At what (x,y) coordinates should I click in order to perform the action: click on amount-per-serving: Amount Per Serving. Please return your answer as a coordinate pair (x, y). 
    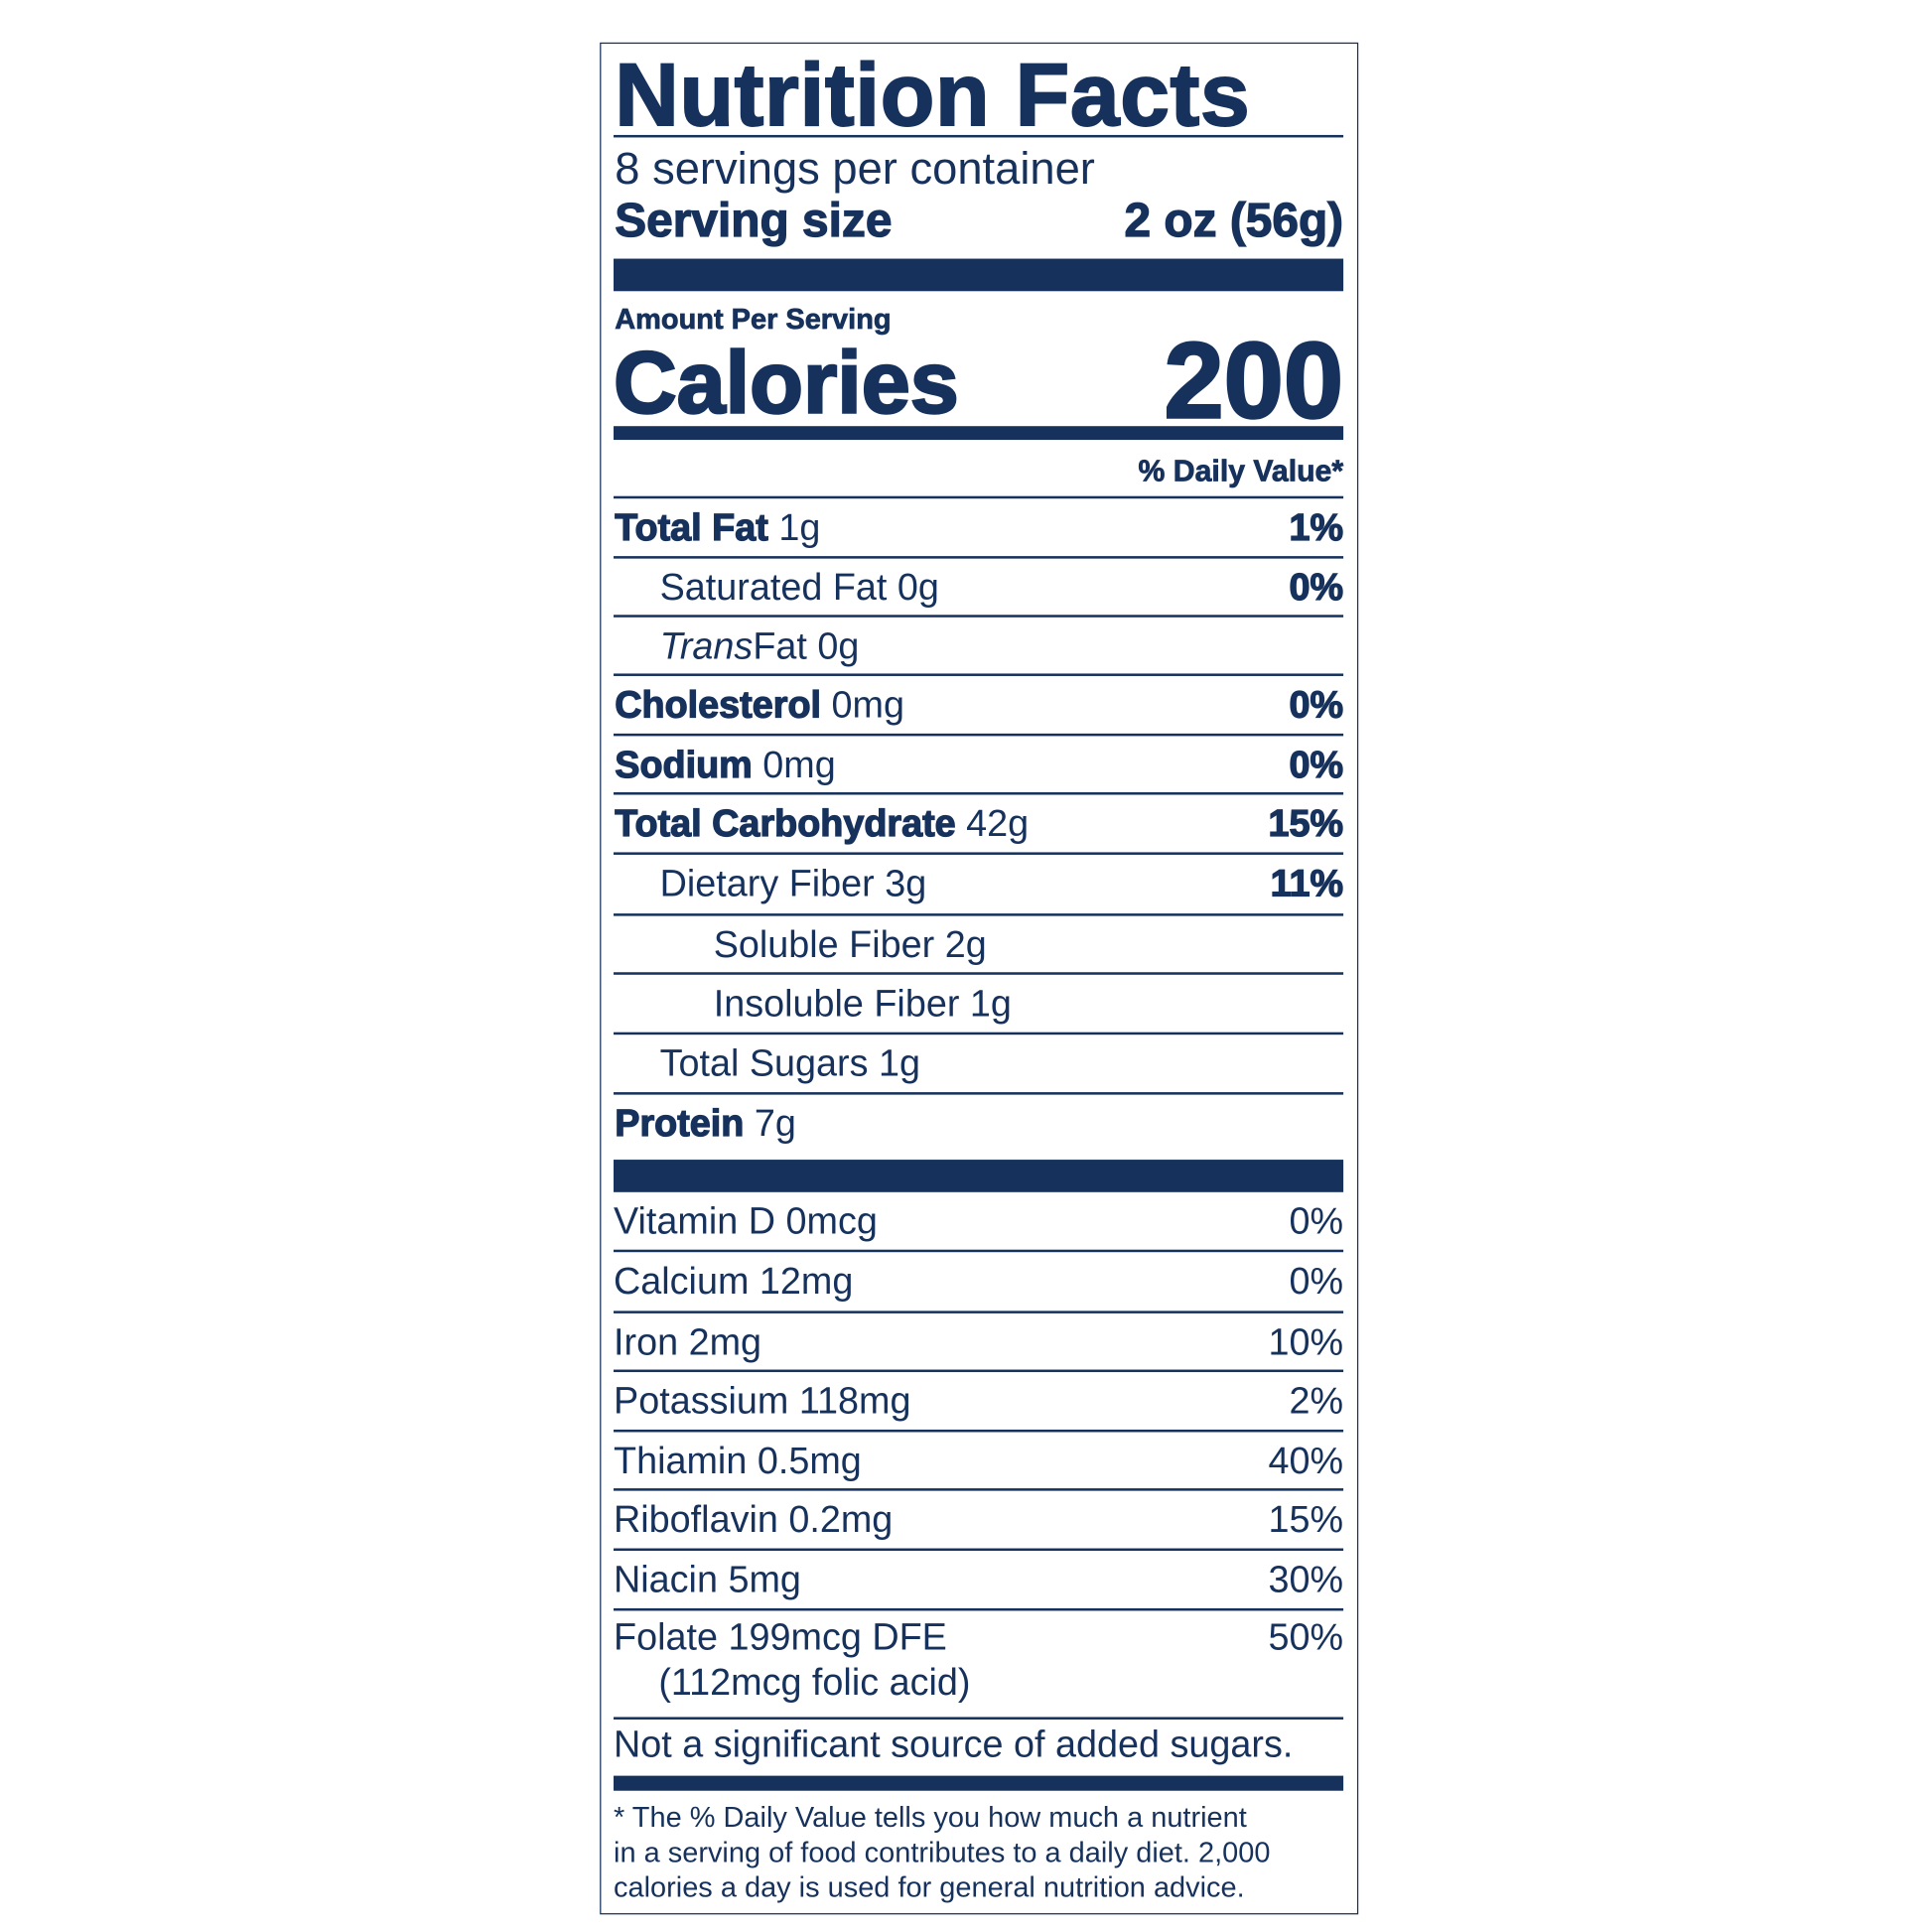
    Looking at the image, I should click on (753, 319).